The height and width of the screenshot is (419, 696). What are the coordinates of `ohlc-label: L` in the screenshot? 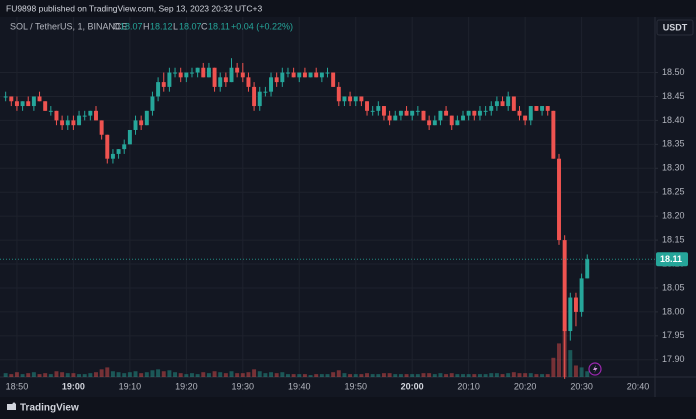 It's located at (175, 26).